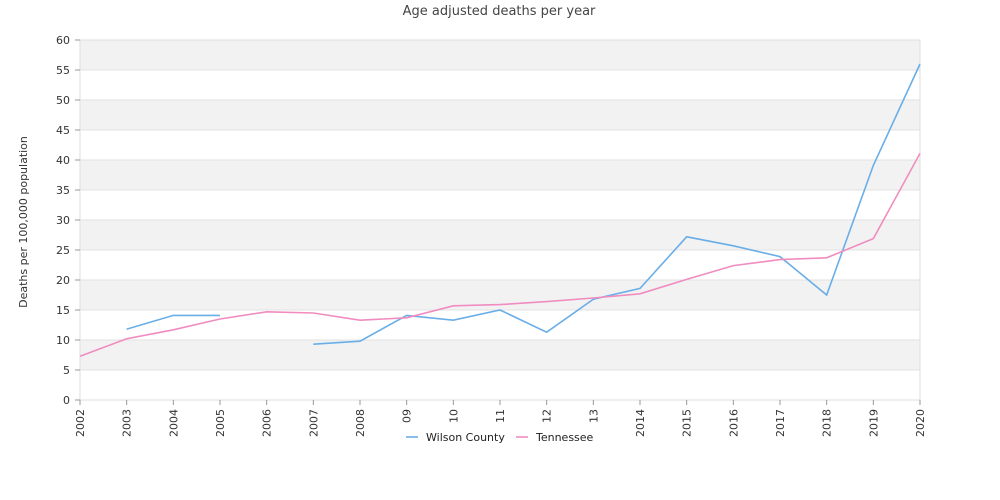  Describe the element at coordinates (66, 370) in the screenshot. I see `y-tick-label: 5` at that location.